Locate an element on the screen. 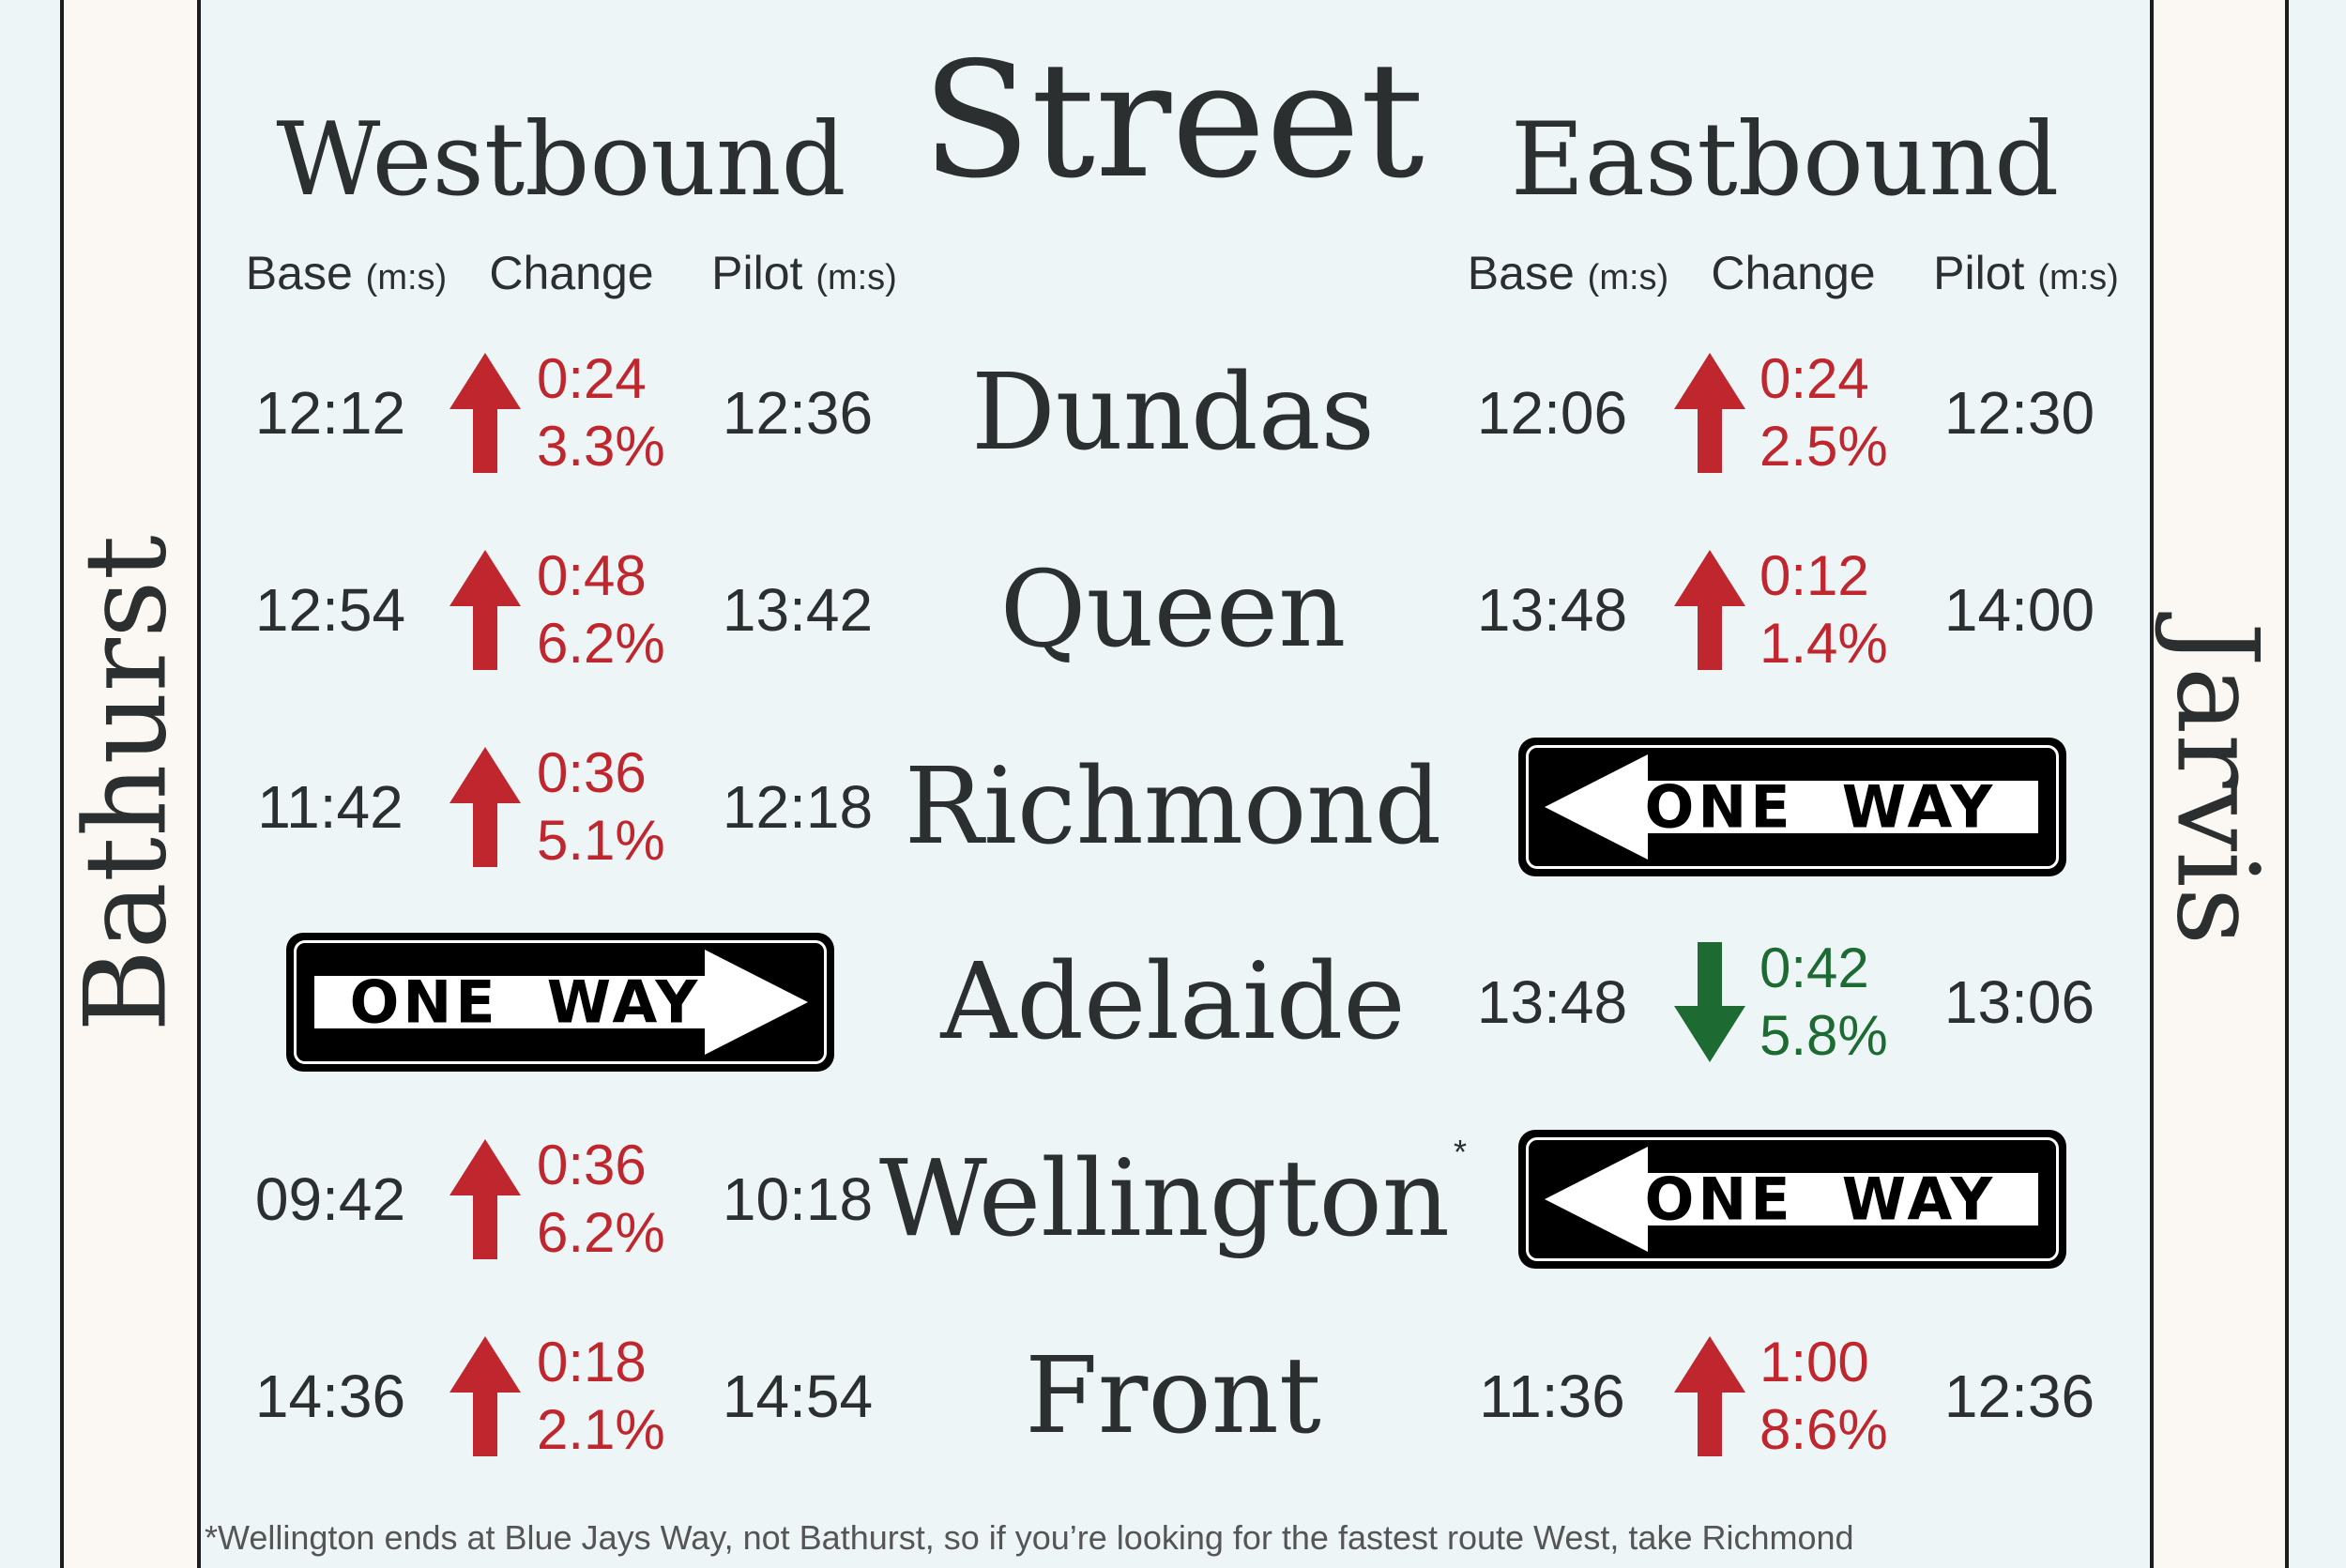 The image size is (2346, 1568). street-name-text: Dundas is located at coordinates (1173, 413).